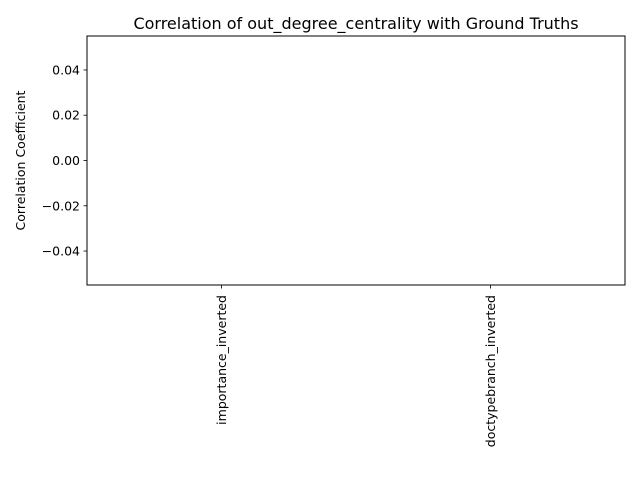 Image resolution: width=640 pixels, height=484 pixels. I want to click on x-tick-label: importance_inverted, so click(221, 360).